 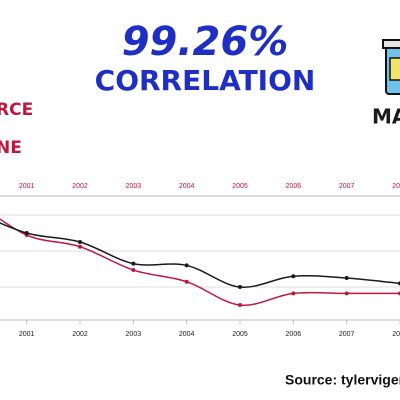 I want to click on x-tick-label-top: 2008, so click(x=396, y=186).